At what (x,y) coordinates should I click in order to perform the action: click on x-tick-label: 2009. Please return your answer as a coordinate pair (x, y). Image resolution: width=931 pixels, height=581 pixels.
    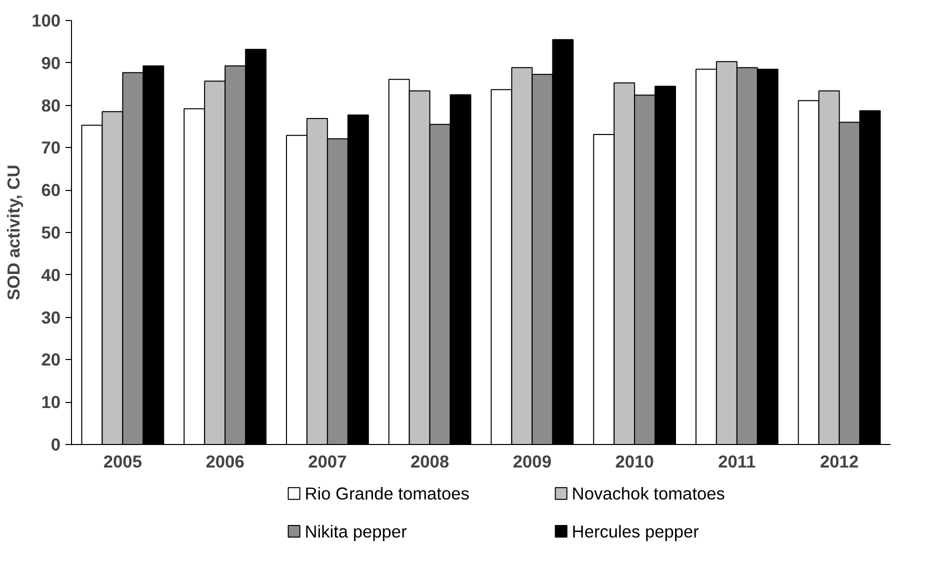
    Looking at the image, I should click on (532, 462).